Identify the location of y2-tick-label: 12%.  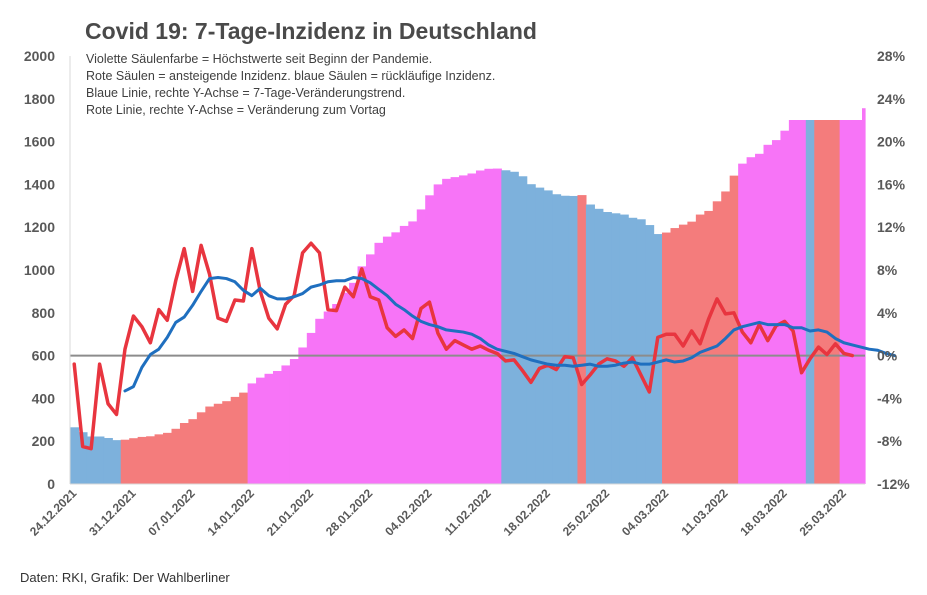
(891, 227).